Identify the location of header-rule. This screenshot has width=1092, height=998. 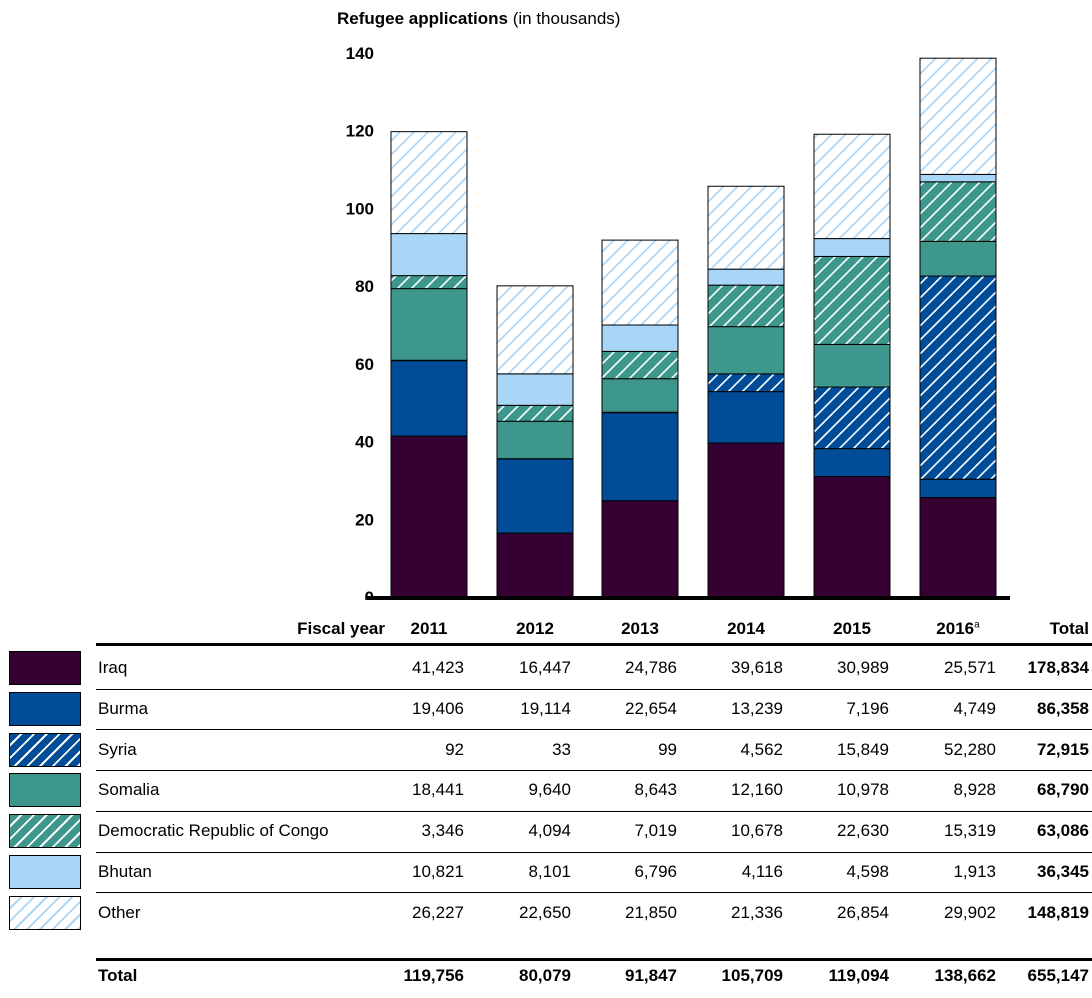
(594, 644).